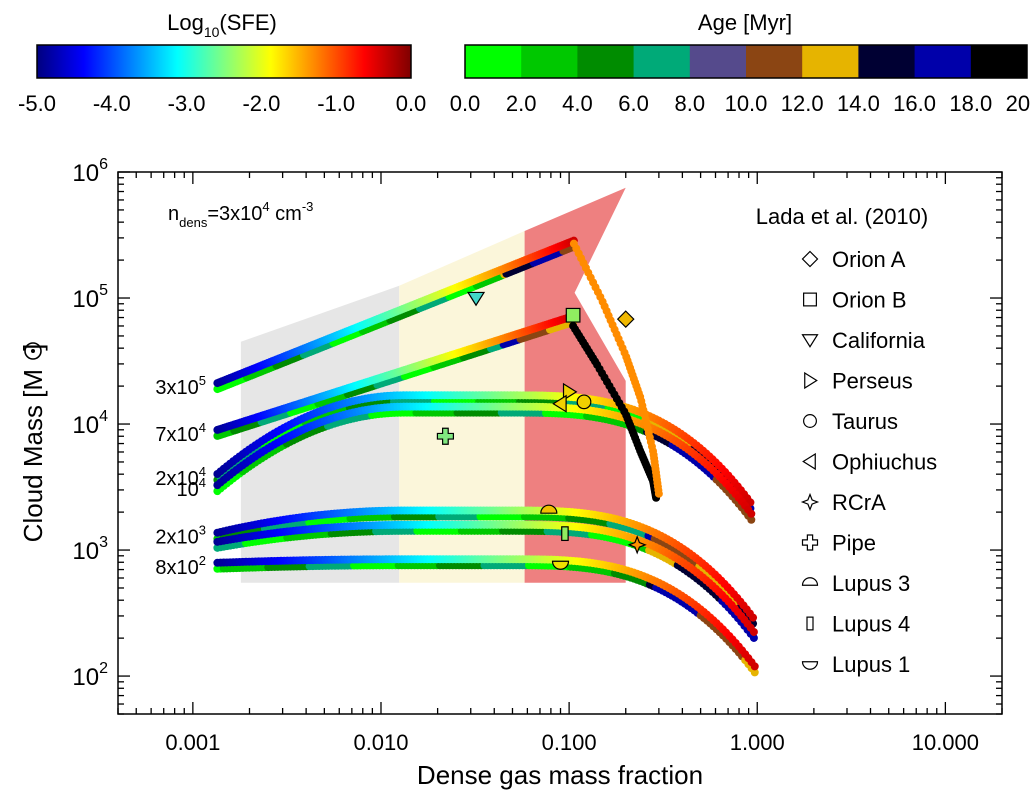 The width and height of the screenshot is (1031, 794). Describe the element at coordinates (187, 103) in the screenshot. I see `colorbar-sfe-tick-label: -3.0` at that location.